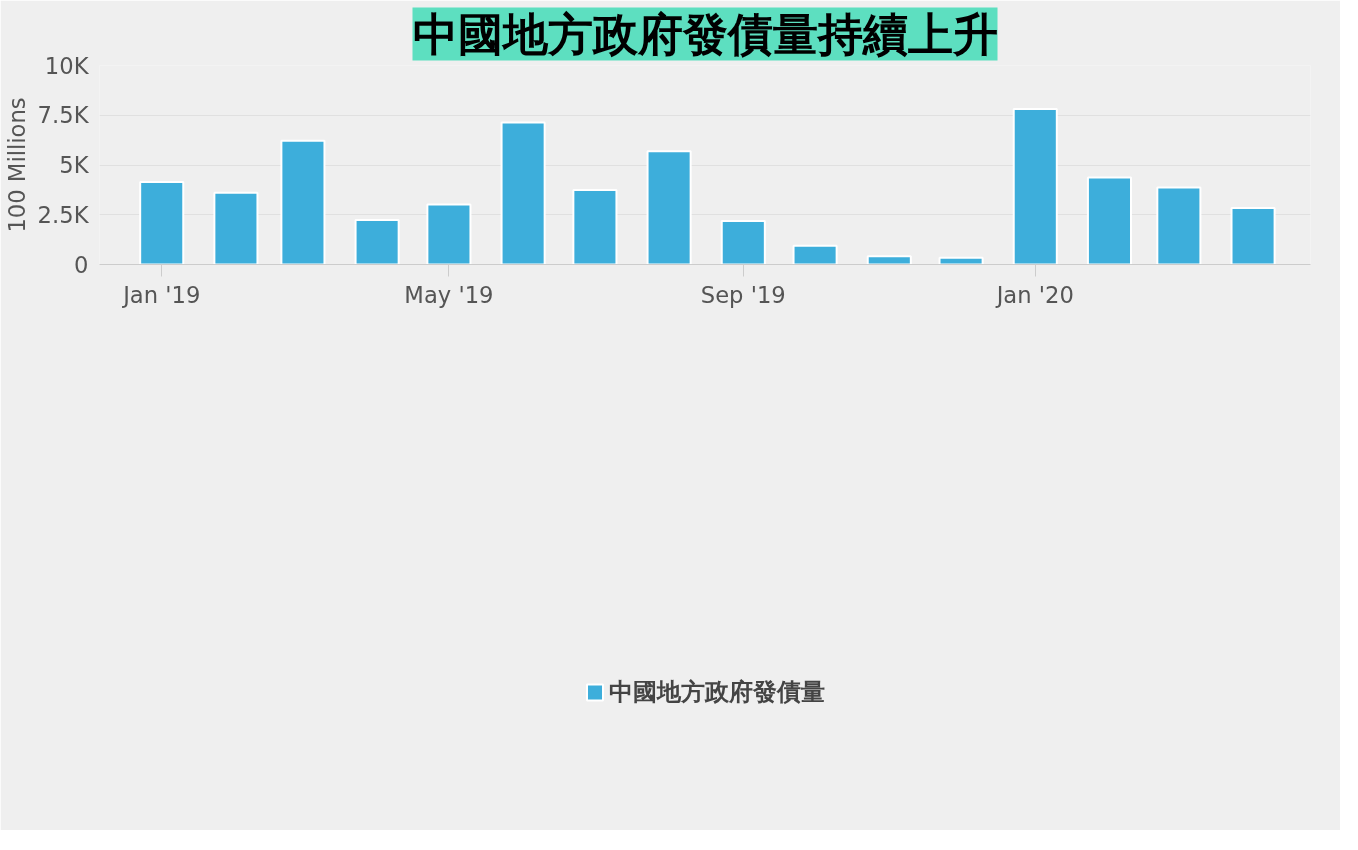 This screenshot has width=1358, height=850. What do you see at coordinates (161, 294) in the screenshot?
I see `x-tick-label: Jan '19` at bounding box center [161, 294].